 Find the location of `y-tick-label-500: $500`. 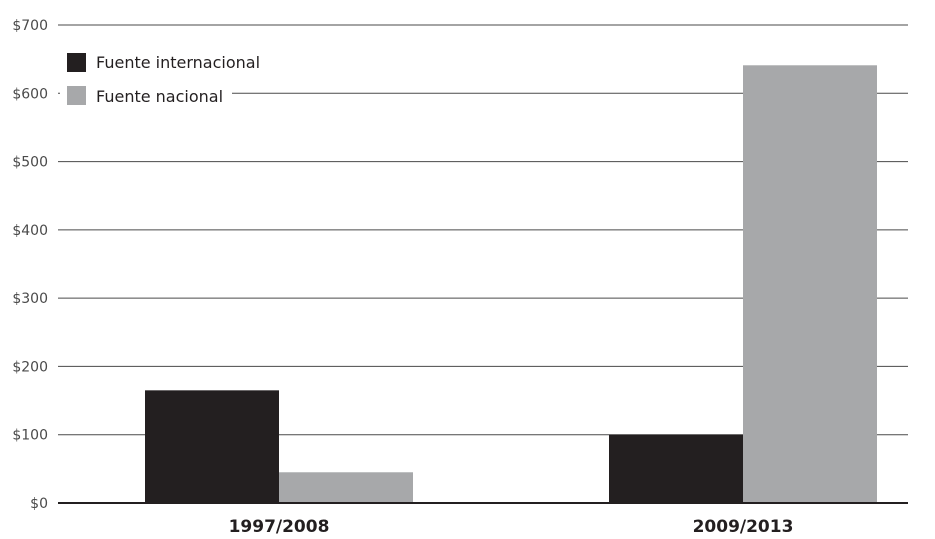

y-tick-label-500: $500 is located at coordinates (30, 163).